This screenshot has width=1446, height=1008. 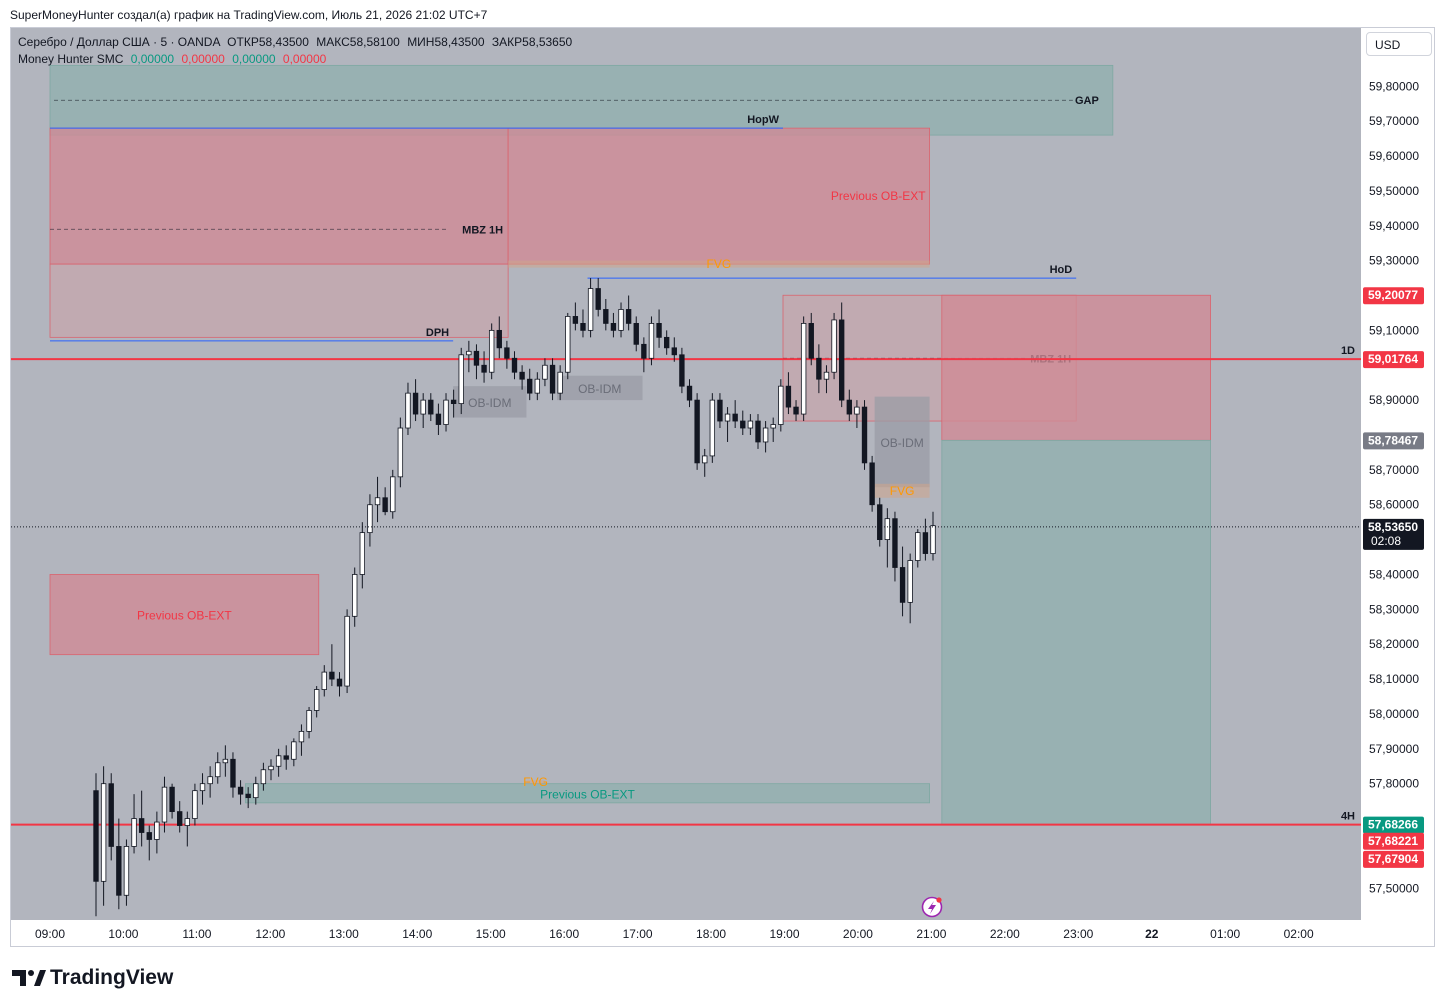 What do you see at coordinates (92, 978) in the screenshot?
I see `tradingview-logo: TradingView` at bounding box center [92, 978].